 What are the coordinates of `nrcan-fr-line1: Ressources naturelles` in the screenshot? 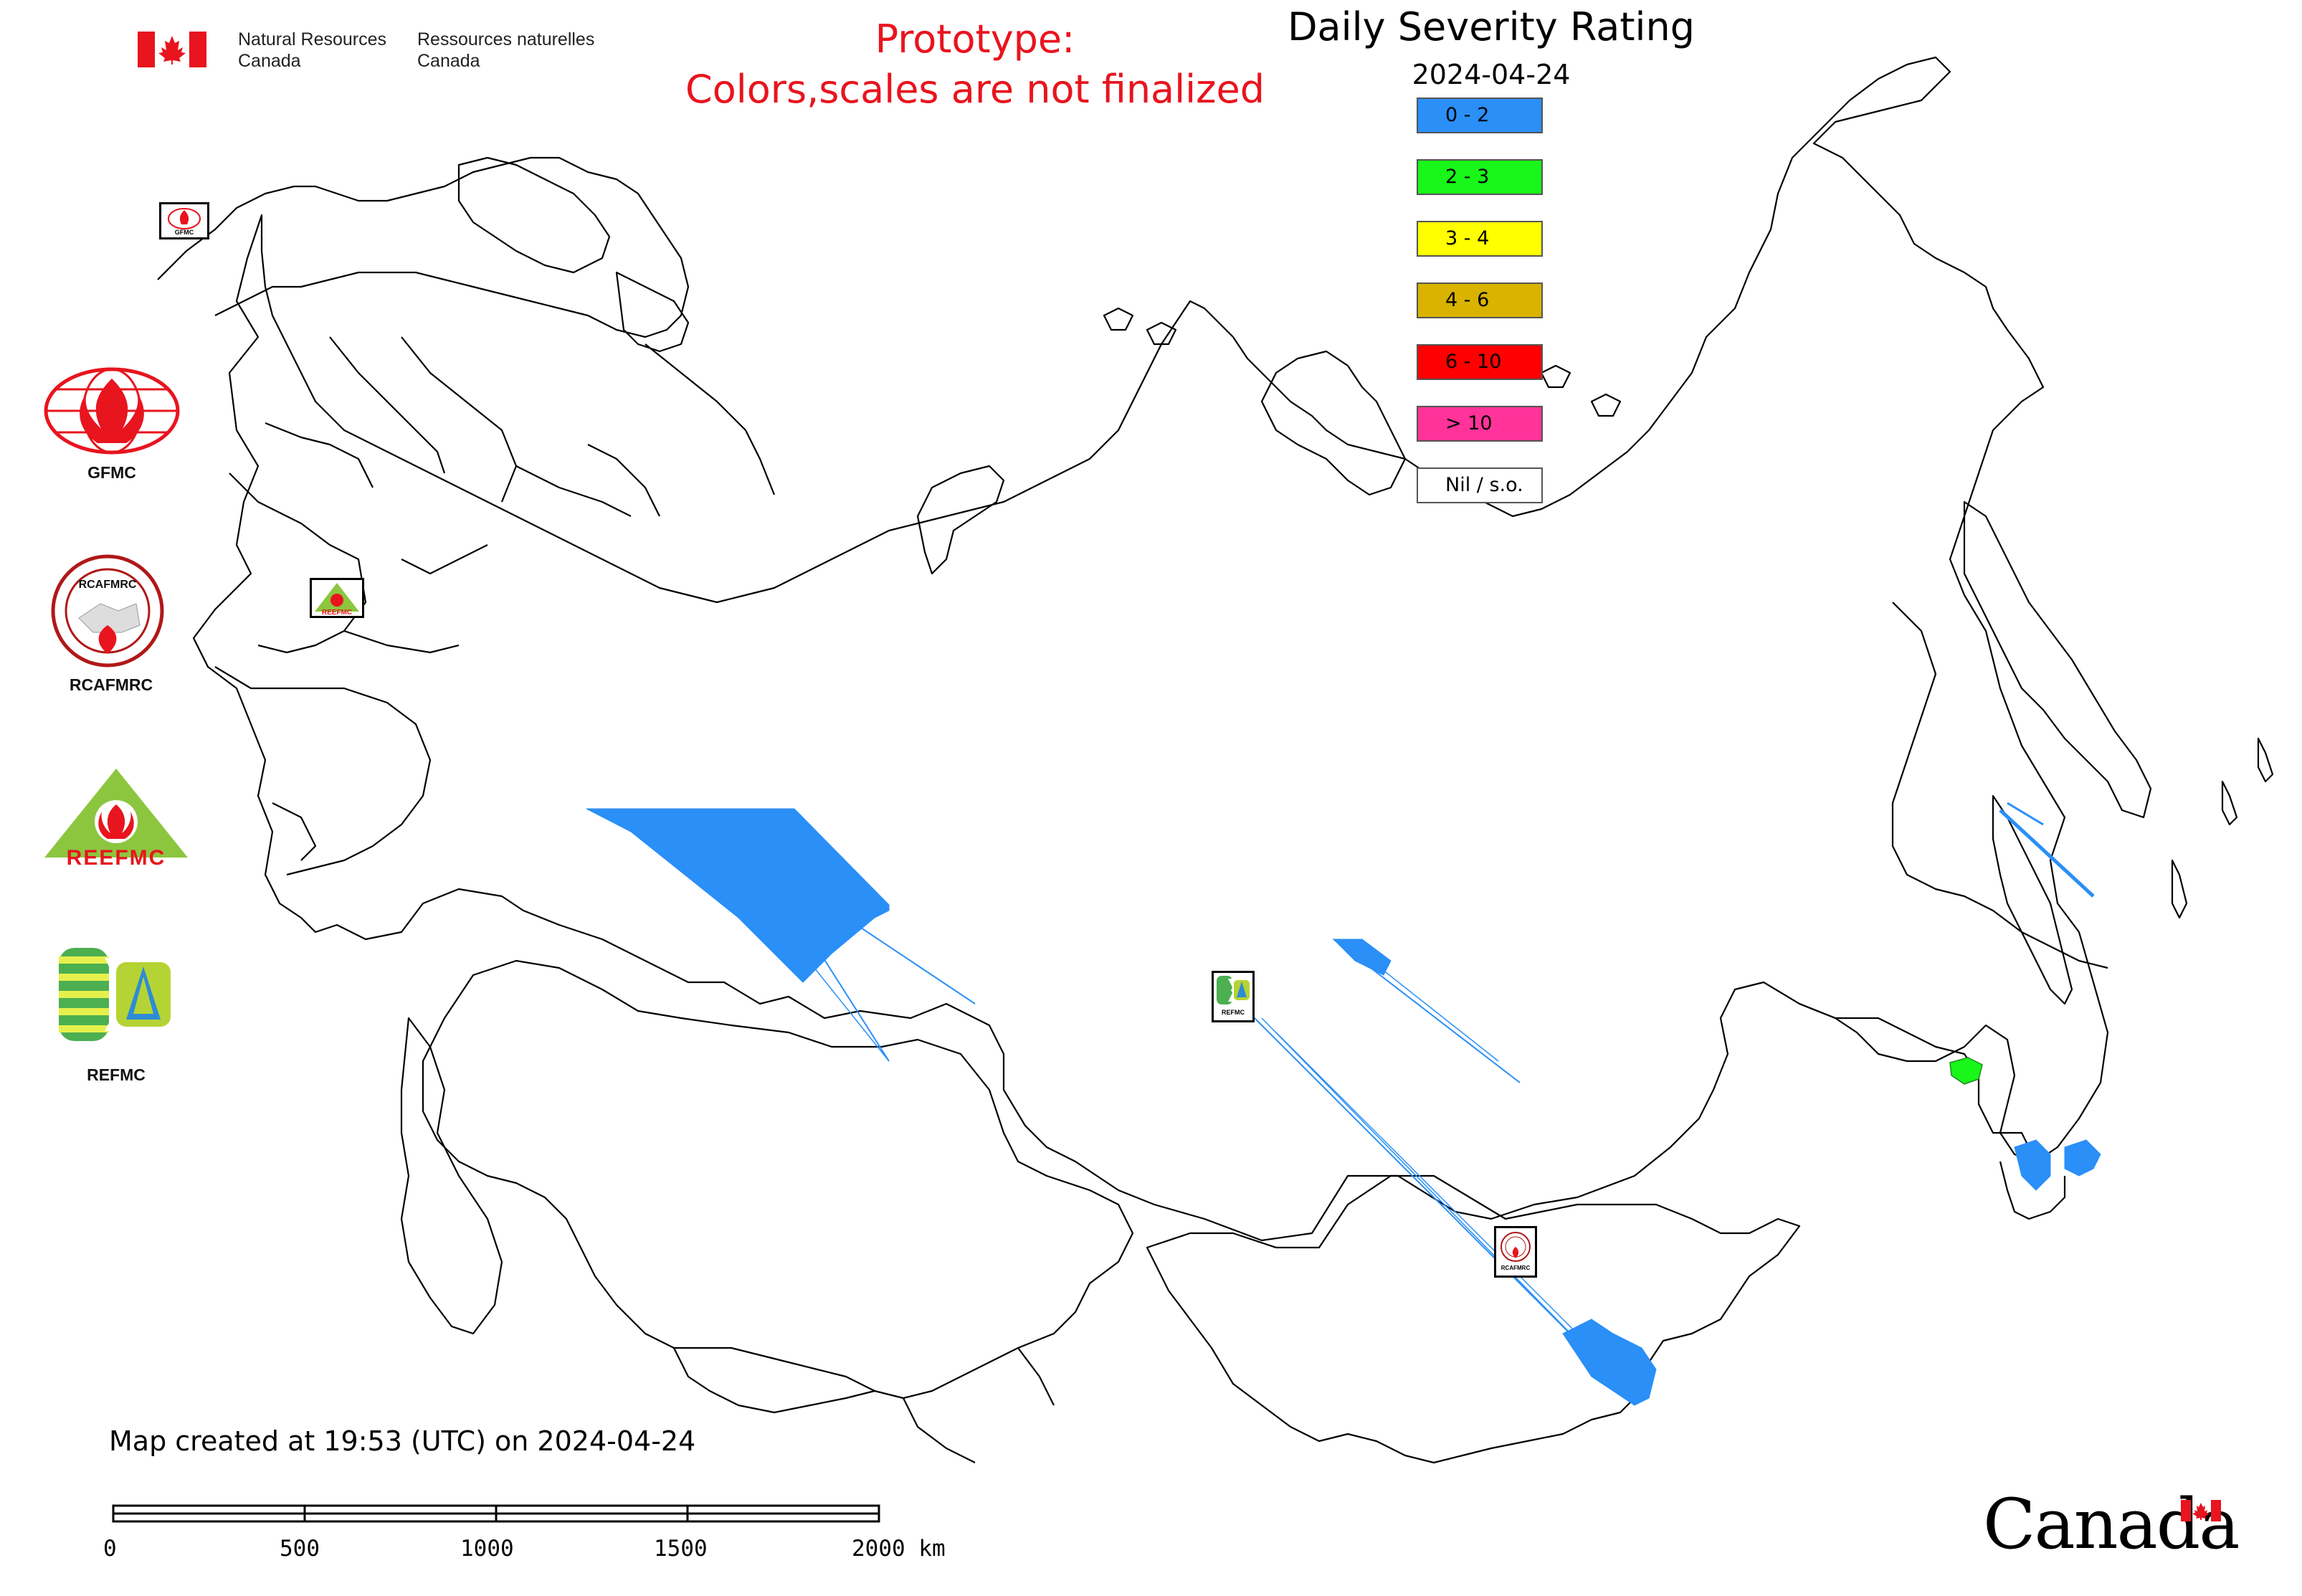 It's located at (506, 39).